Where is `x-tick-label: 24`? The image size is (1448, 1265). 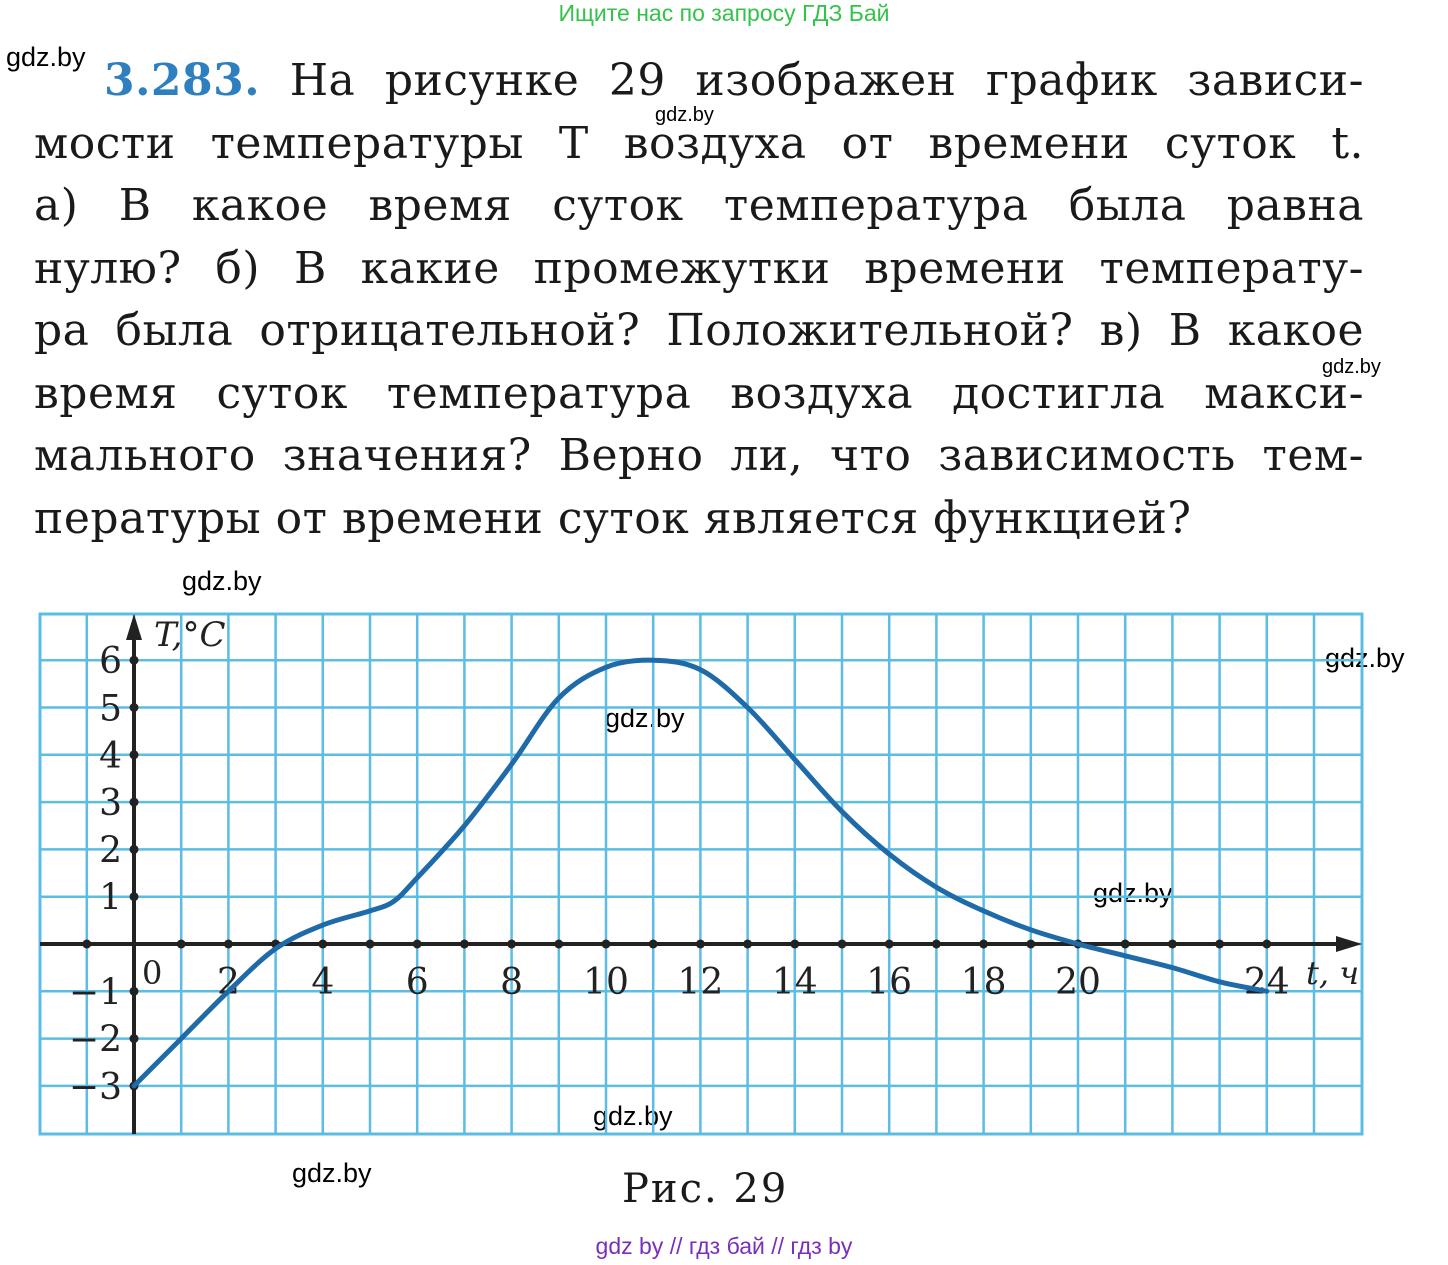
x-tick-label: 24 is located at coordinates (1267, 982).